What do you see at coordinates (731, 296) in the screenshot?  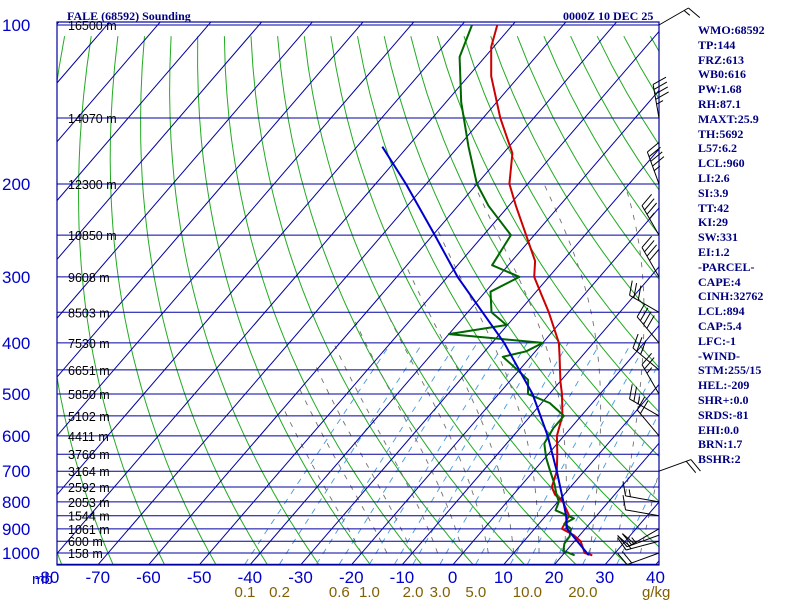 I see `index-item: CINH:32762` at bounding box center [731, 296].